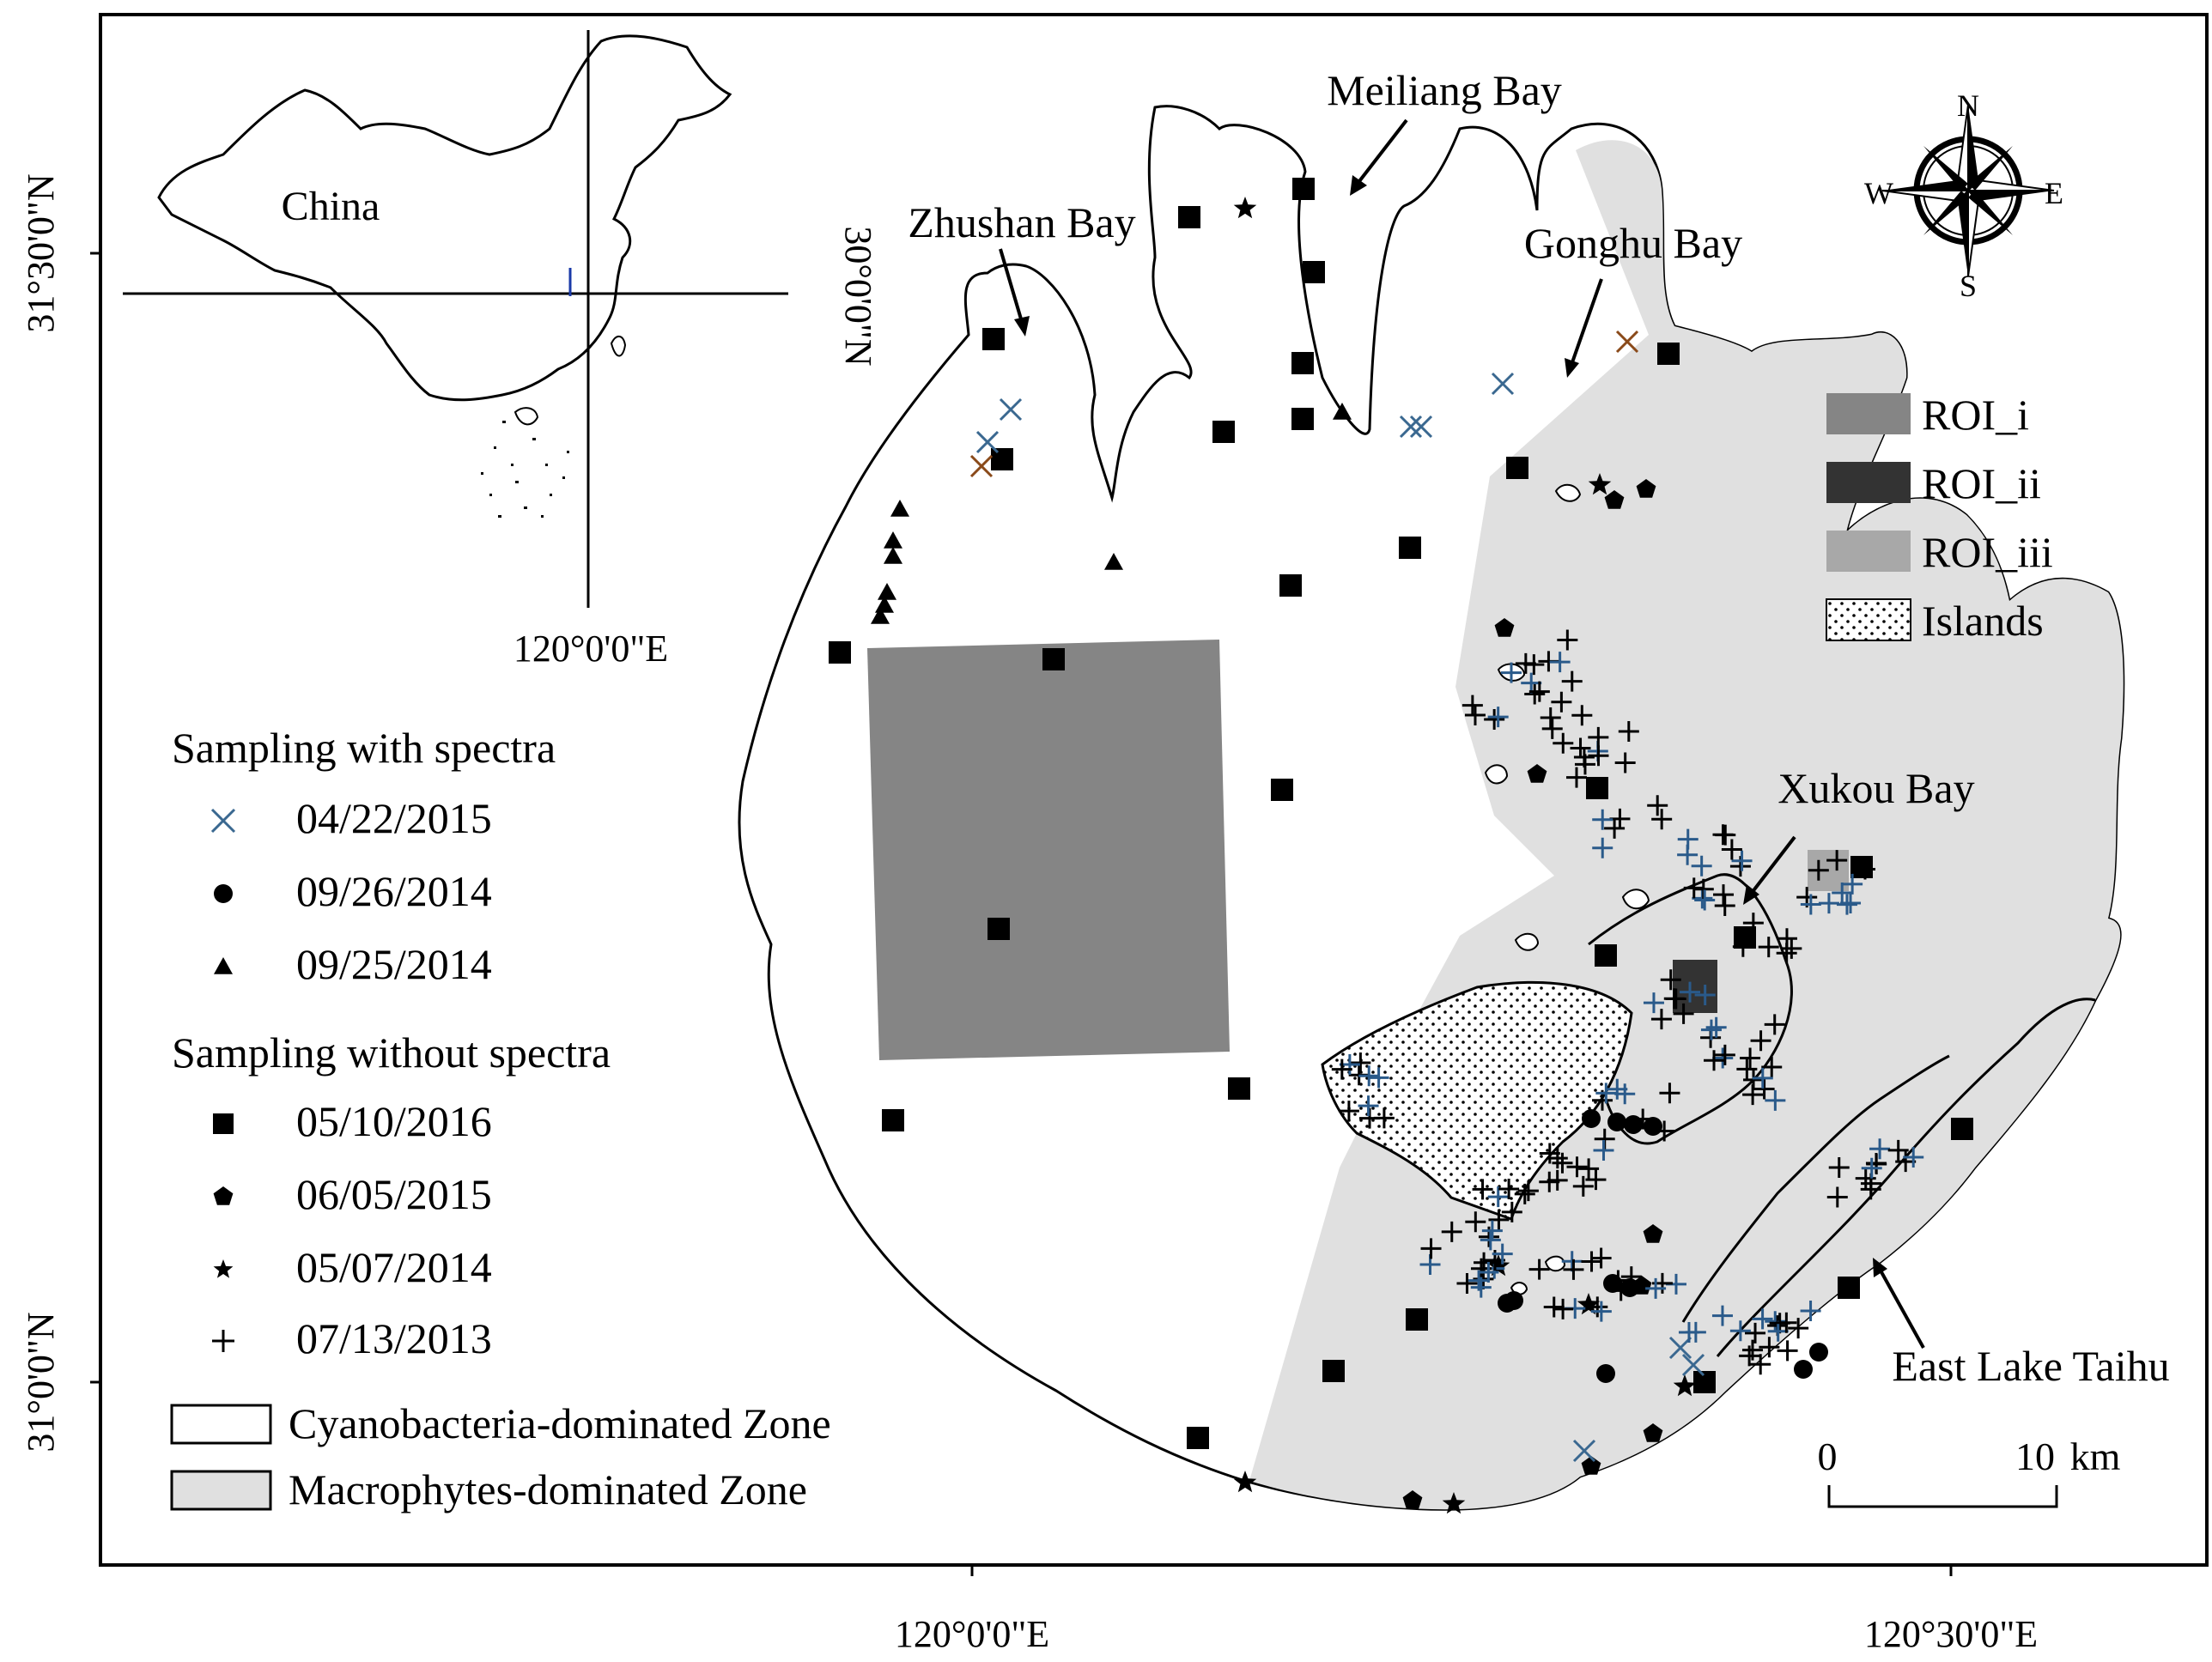 The width and height of the screenshot is (2212, 1662). What do you see at coordinates (221, 1491) in the screenshot?
I see `macrophytes-zone-swatch` at bounding box center [221, 1491].